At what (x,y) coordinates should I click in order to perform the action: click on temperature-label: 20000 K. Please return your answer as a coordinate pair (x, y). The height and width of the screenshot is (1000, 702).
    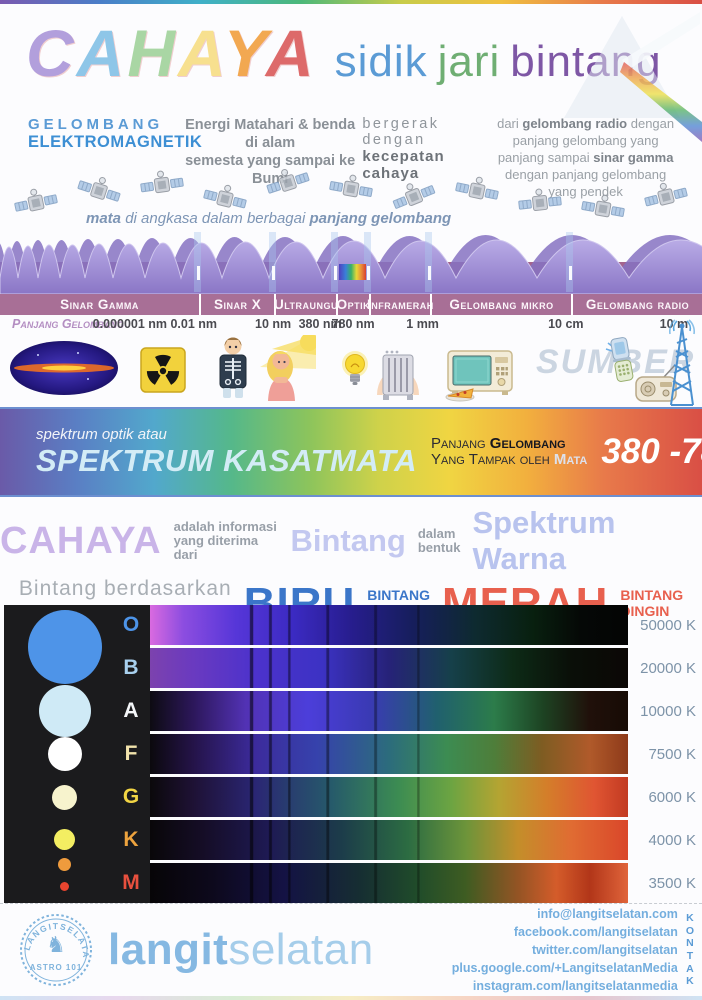
    Looking at the image, I should click on (668, 668).